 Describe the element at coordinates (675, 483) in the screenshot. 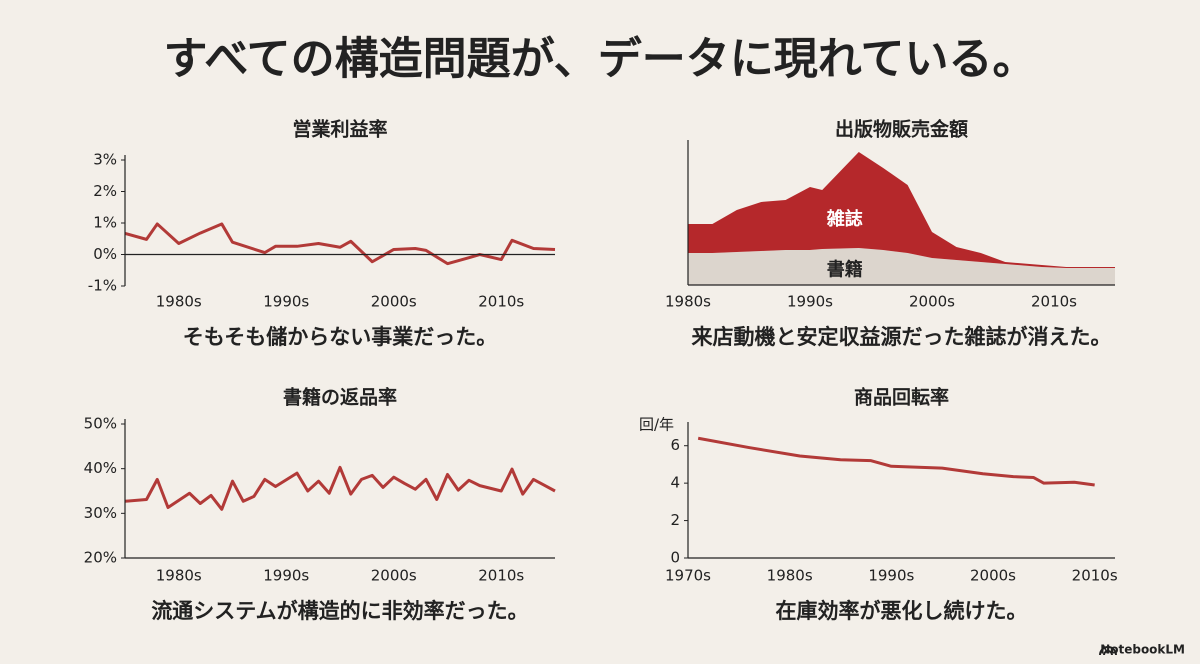

I see `y-tick-label: 4` at that location.